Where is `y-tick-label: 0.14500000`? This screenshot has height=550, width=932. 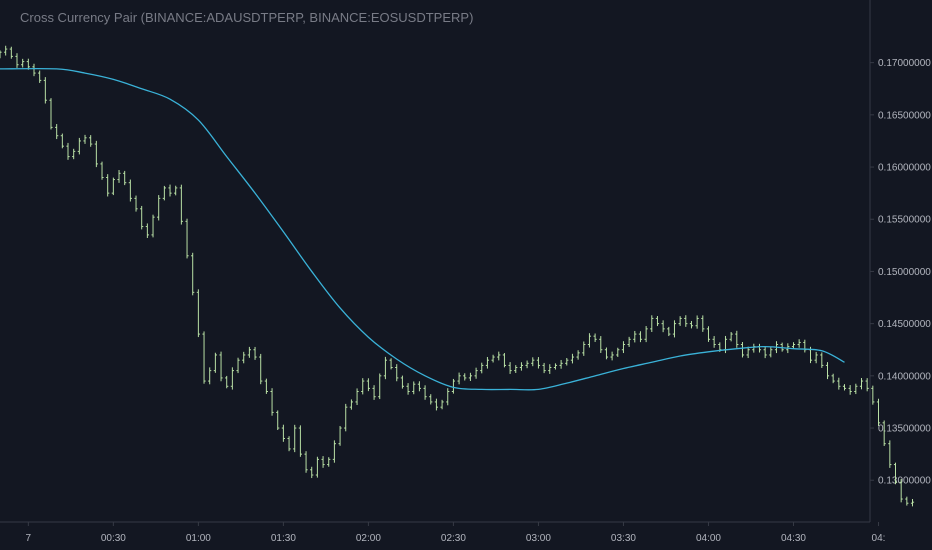 y-tick-label: 0.14500000 is located at coordinates (904, 324).